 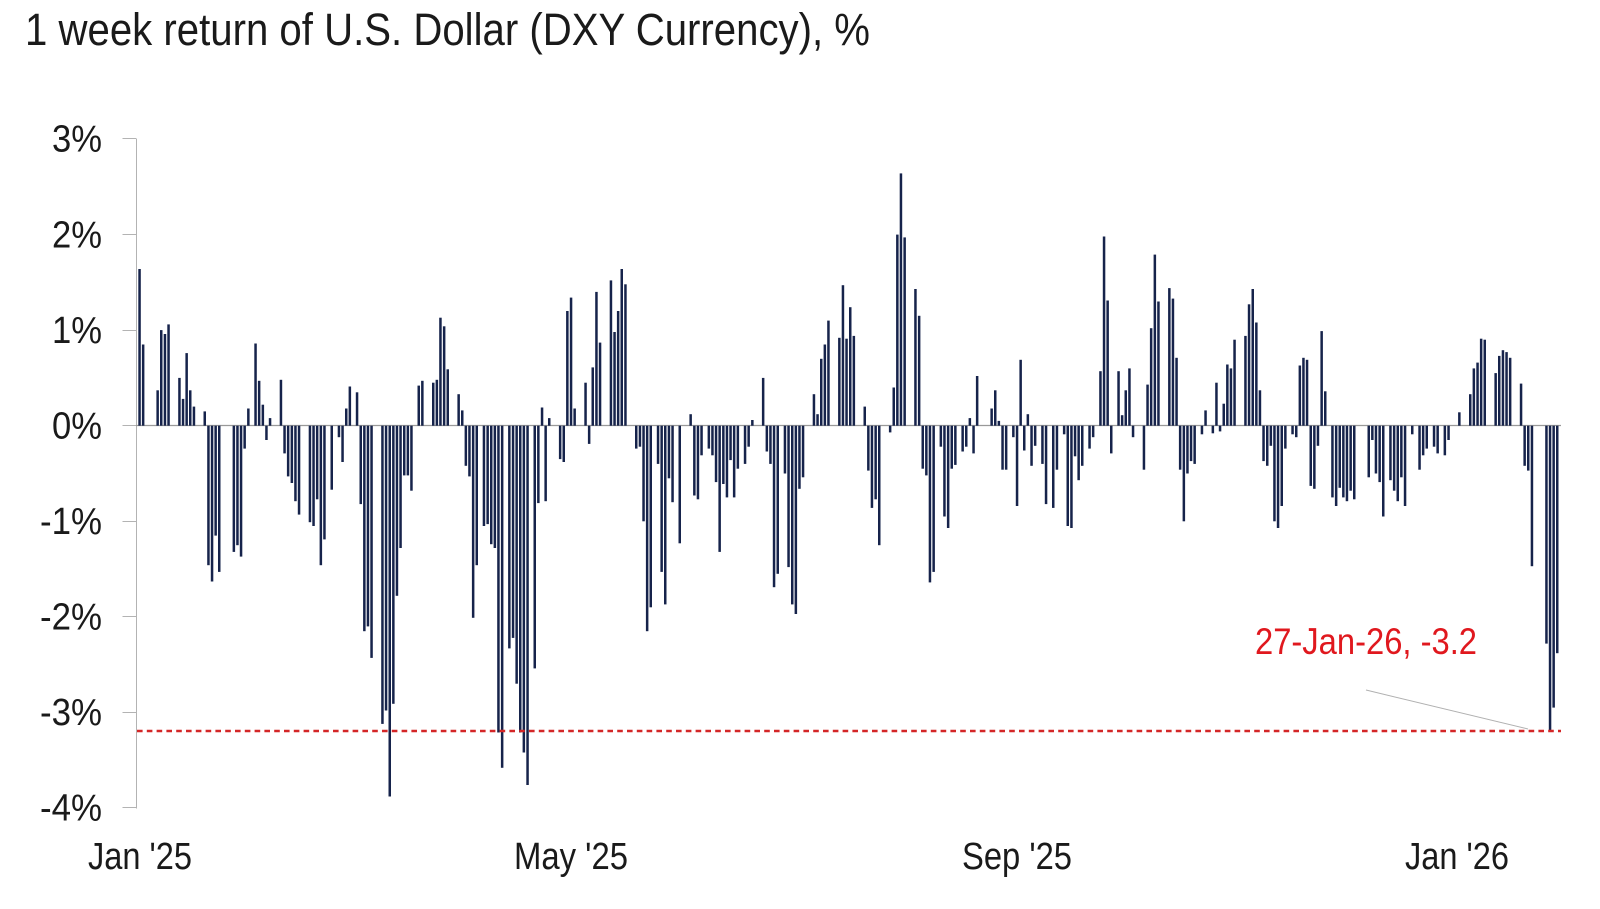 What do you see at coordinates (71, 522) in the screenshot?
I see `svg-text: -1%` at bounding box center [71, 522].